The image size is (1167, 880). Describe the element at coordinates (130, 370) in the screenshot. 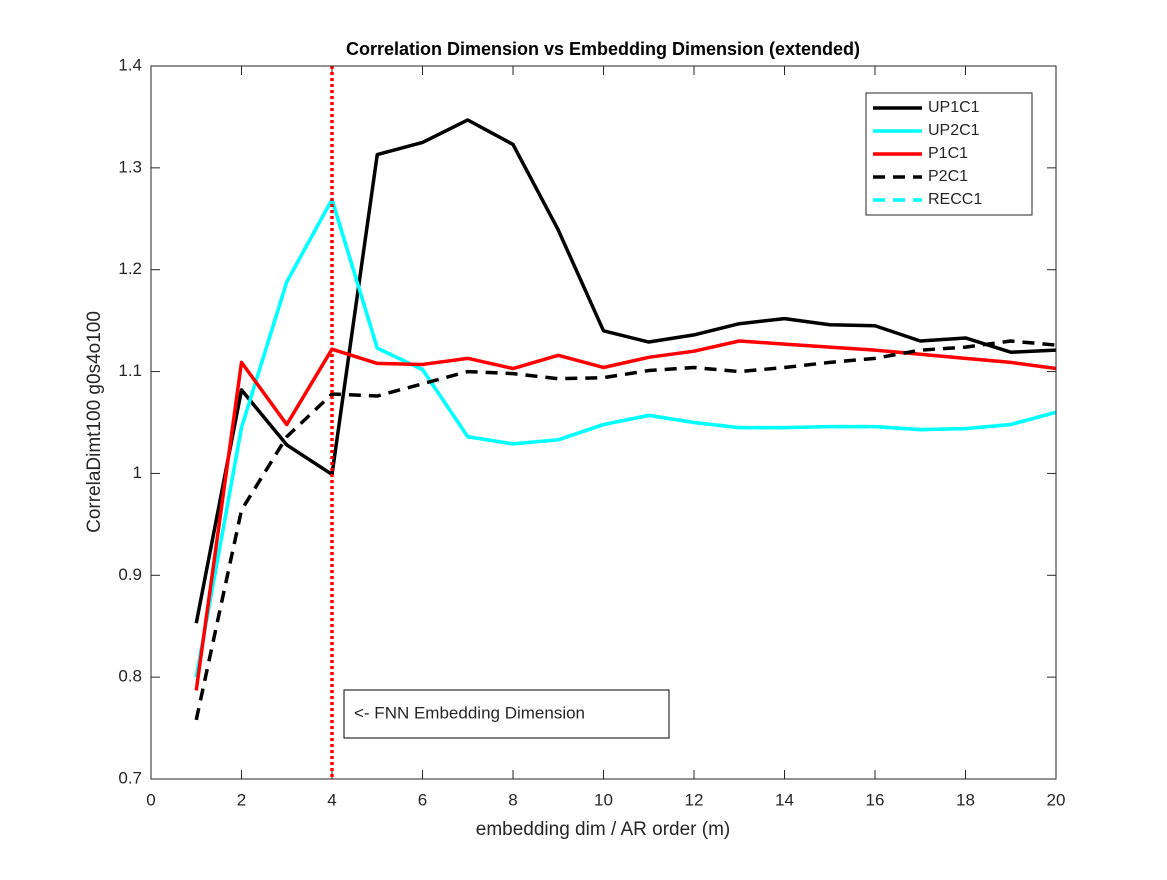

I see `y-tick-label: 1.1` at that location.